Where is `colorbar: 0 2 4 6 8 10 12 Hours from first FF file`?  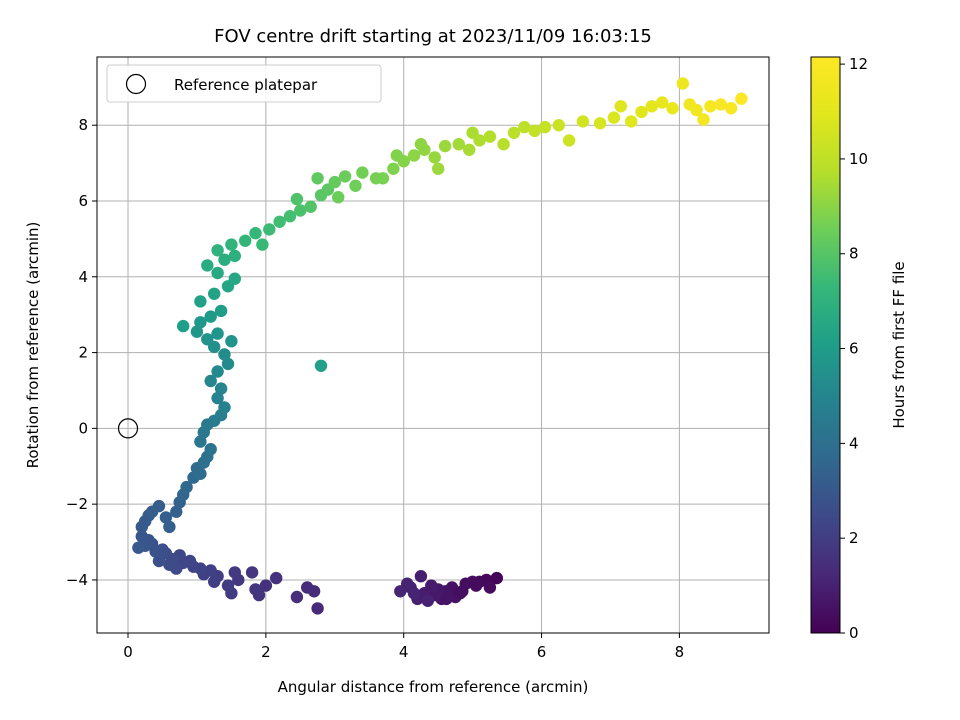
colorbar: 0 2 4 6 8 10 12 Hours from first FF file is located at coordinates (859, 348).